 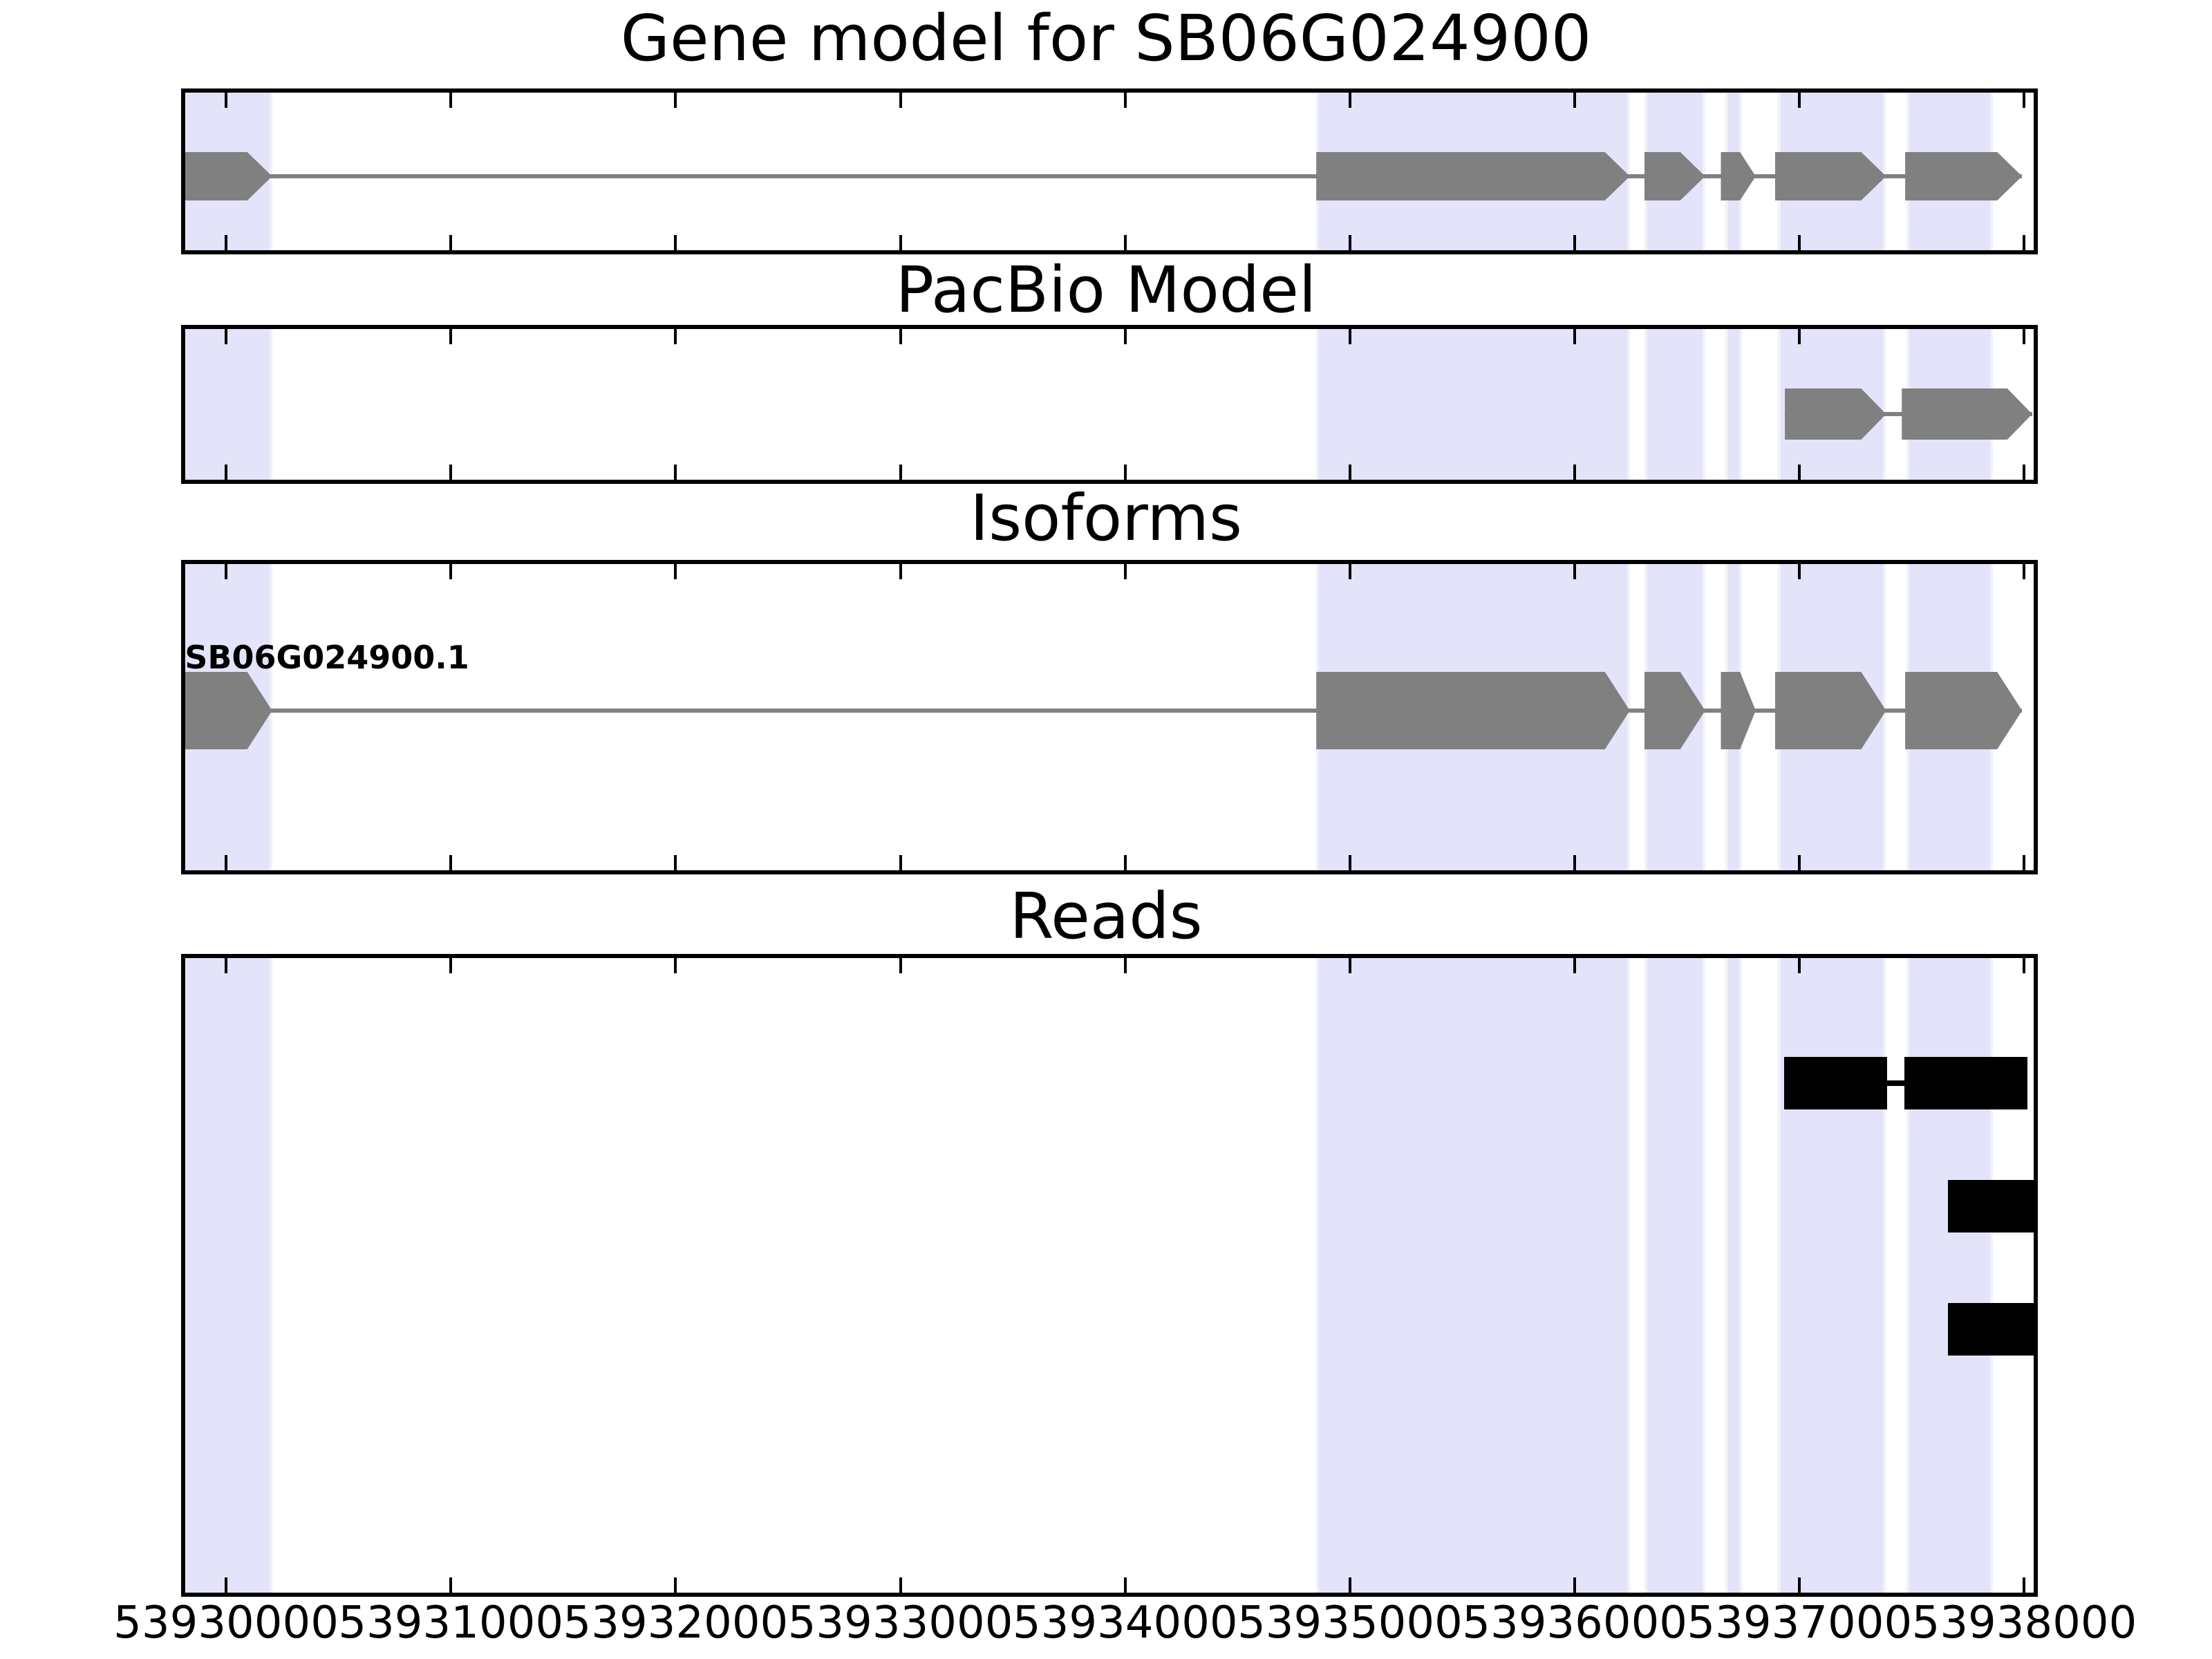 What do you see at coordinates (1106, 290) in the screenshot?
I see `panel-title-pacbio: PacBio Model` at bounding box center [1106, 290].